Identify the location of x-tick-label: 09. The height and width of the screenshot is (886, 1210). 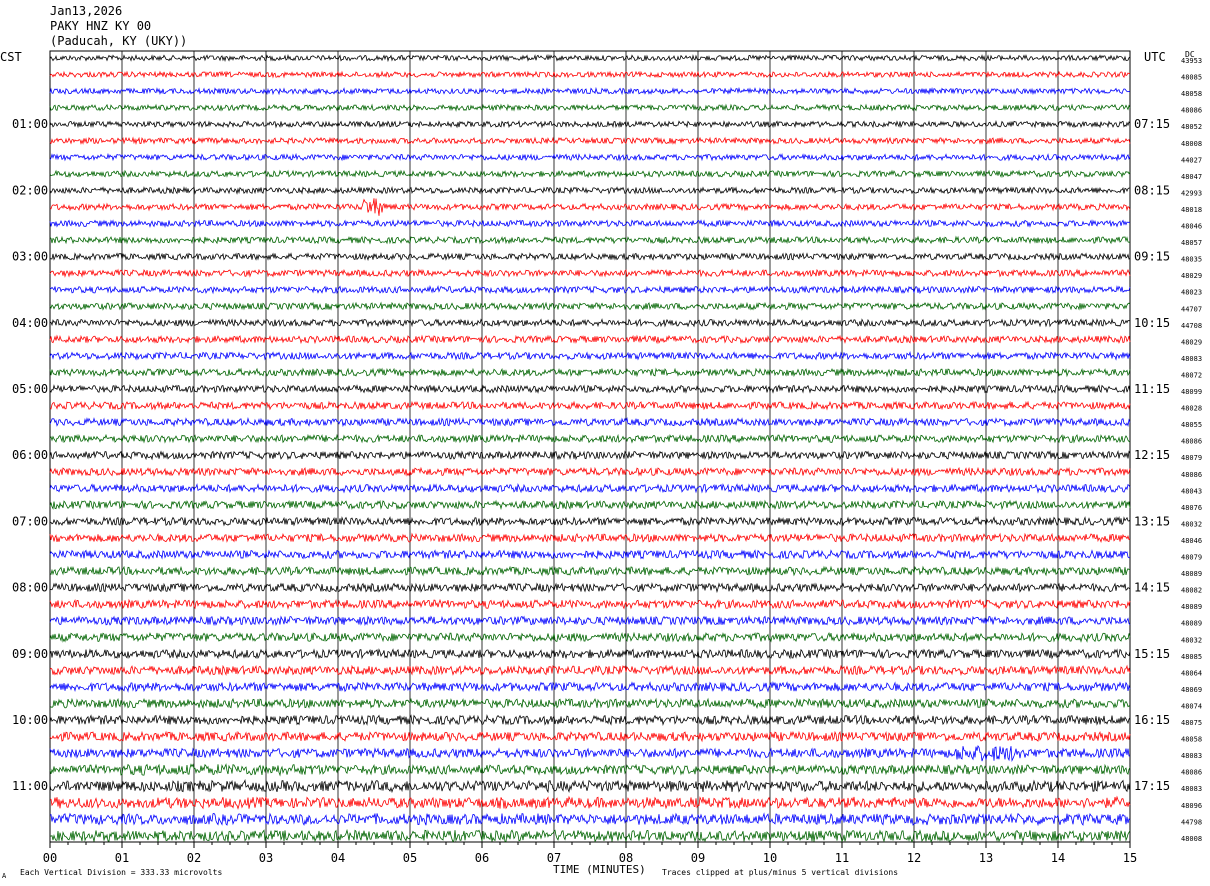
(698, 858).